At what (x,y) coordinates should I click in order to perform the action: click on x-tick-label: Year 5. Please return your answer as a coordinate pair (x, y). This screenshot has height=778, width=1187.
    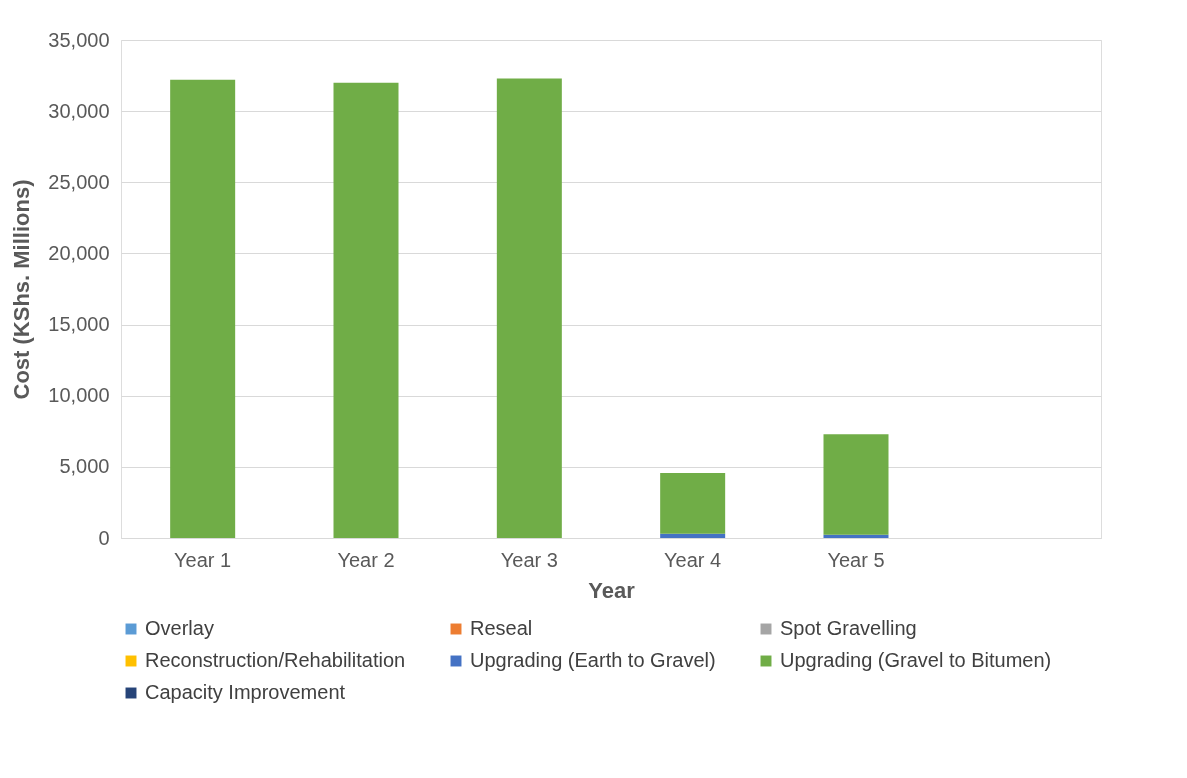
    Looking at the image, I should click on (856, 559).